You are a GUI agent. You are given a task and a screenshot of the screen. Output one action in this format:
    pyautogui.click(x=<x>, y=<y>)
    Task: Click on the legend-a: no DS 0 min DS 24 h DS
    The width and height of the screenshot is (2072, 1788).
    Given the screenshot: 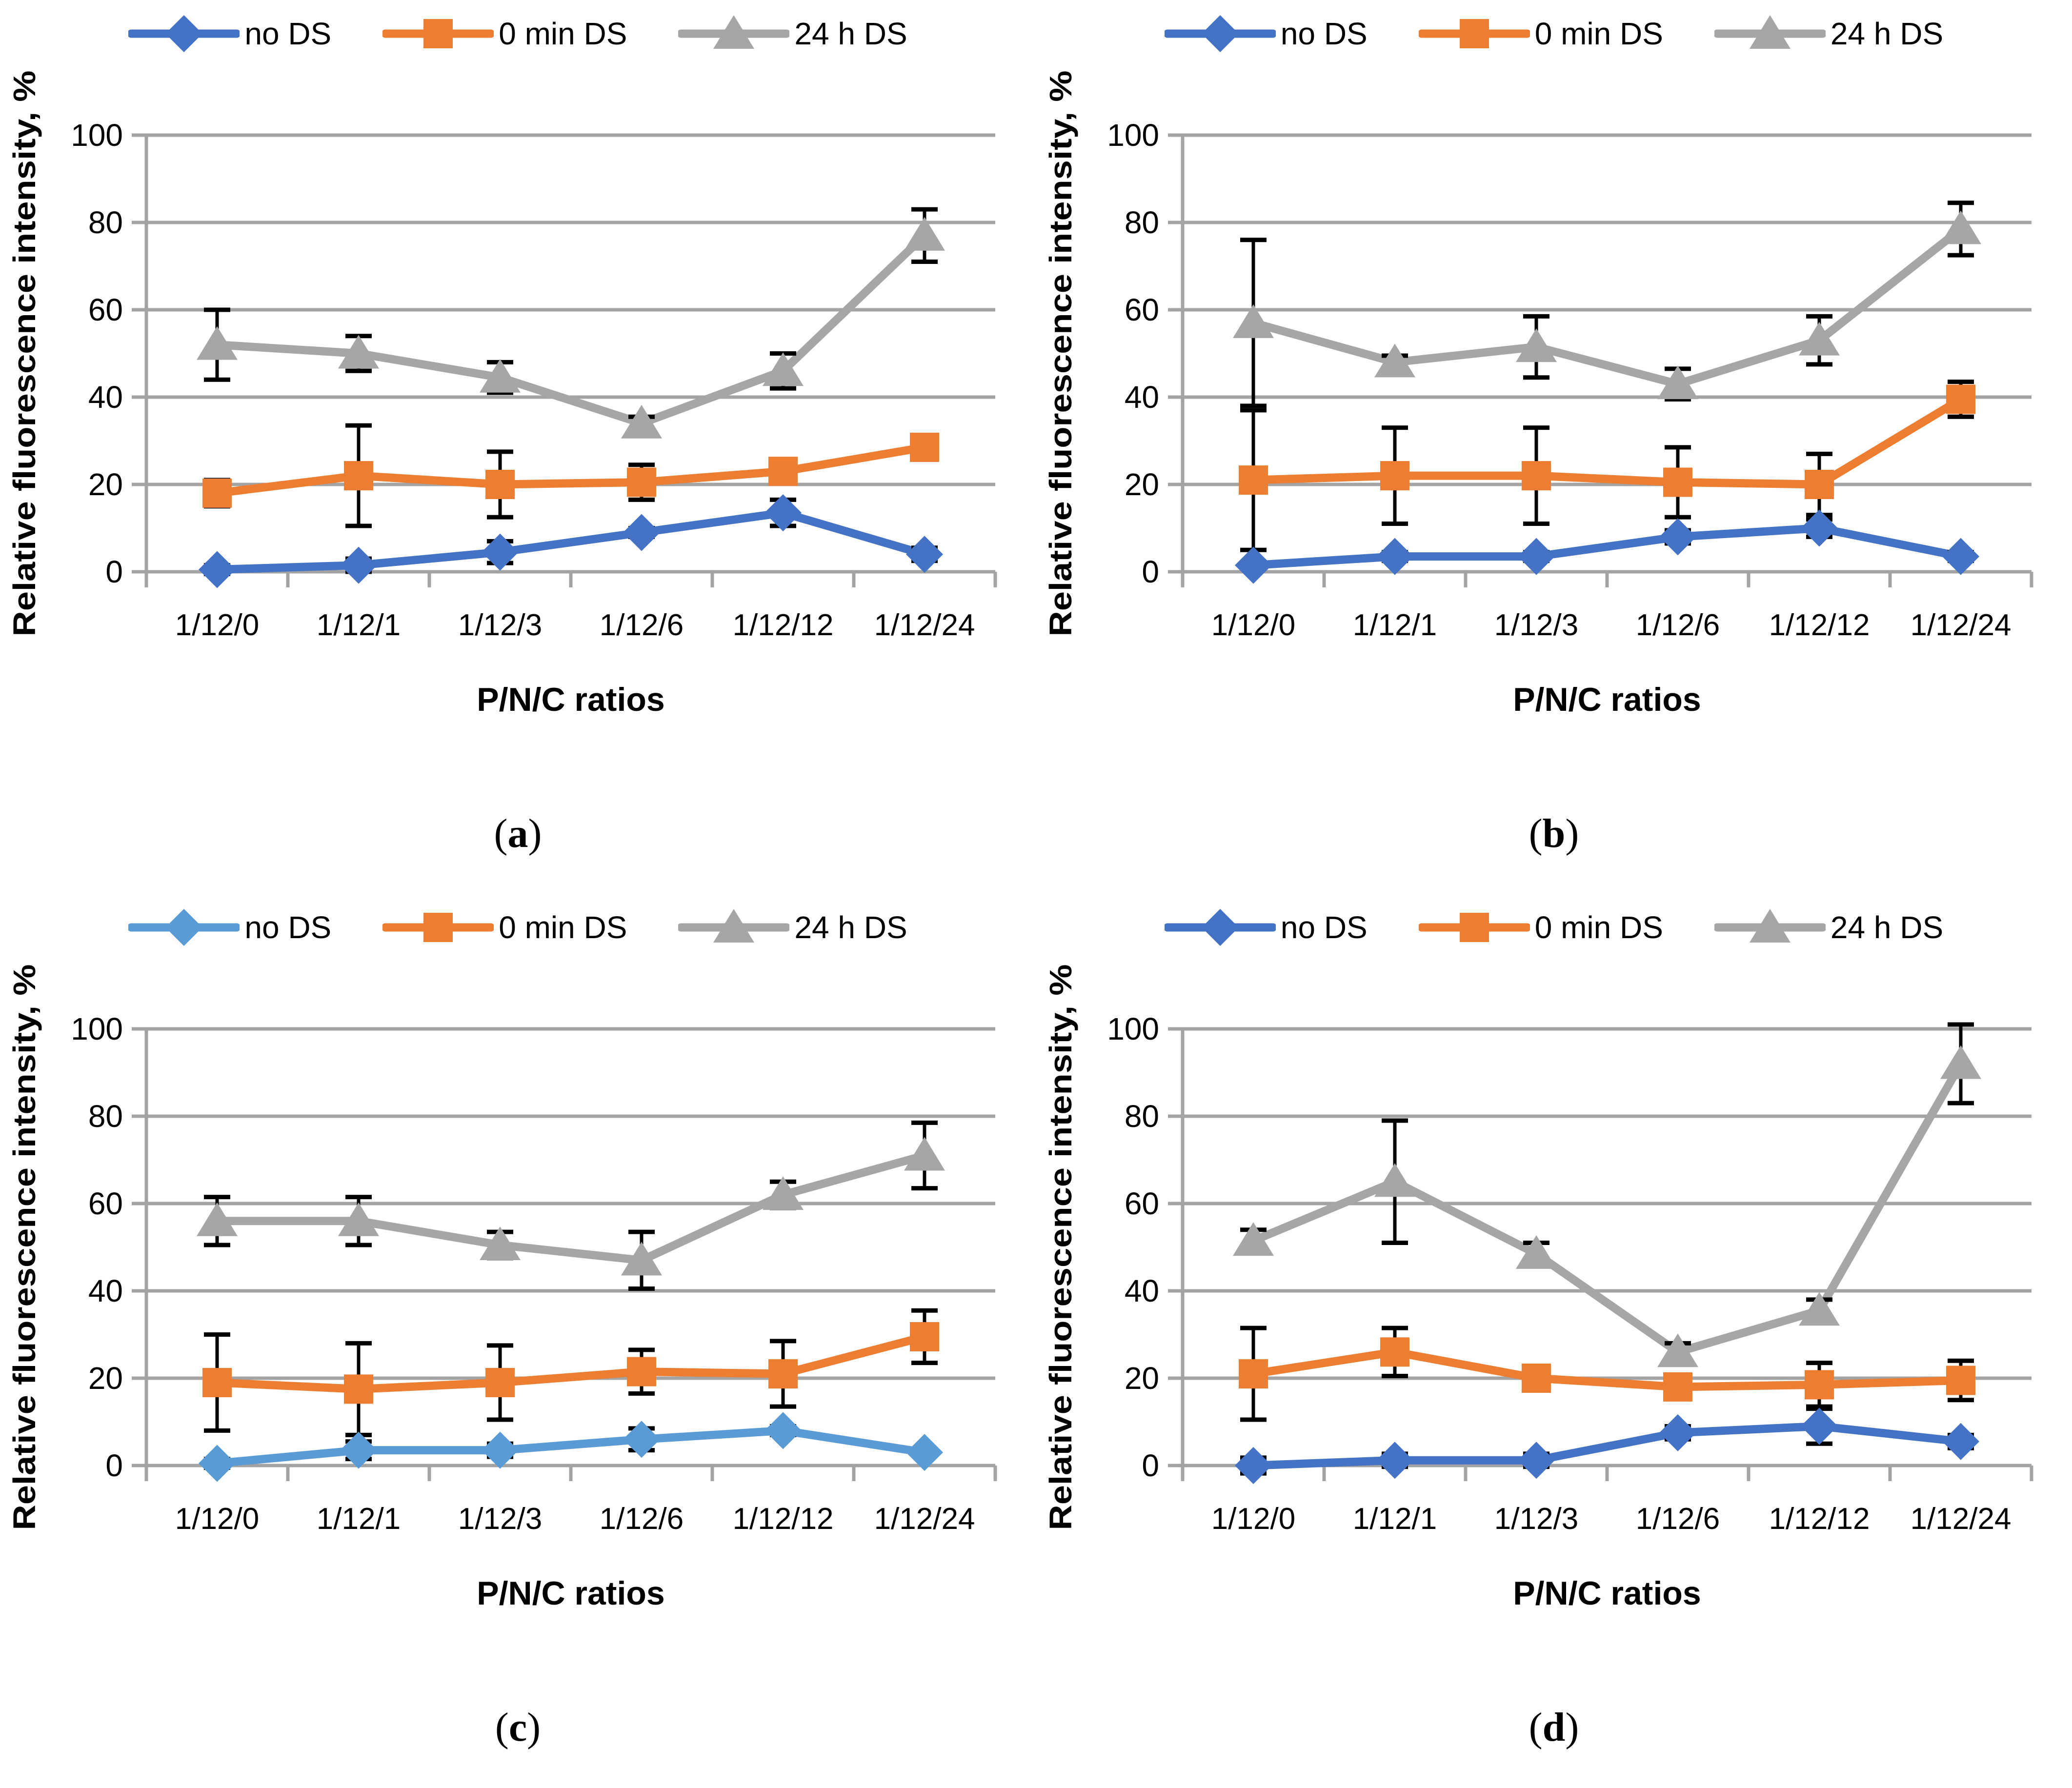 What is the action you would take?
    pyautogui.click(x=517, y=34)
    